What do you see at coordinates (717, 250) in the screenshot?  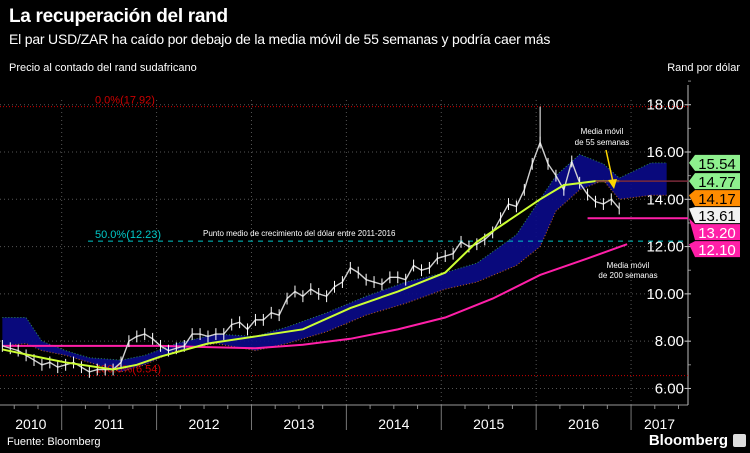 I see `value-tag-label: 12.10` at bounding box center [717, 250].